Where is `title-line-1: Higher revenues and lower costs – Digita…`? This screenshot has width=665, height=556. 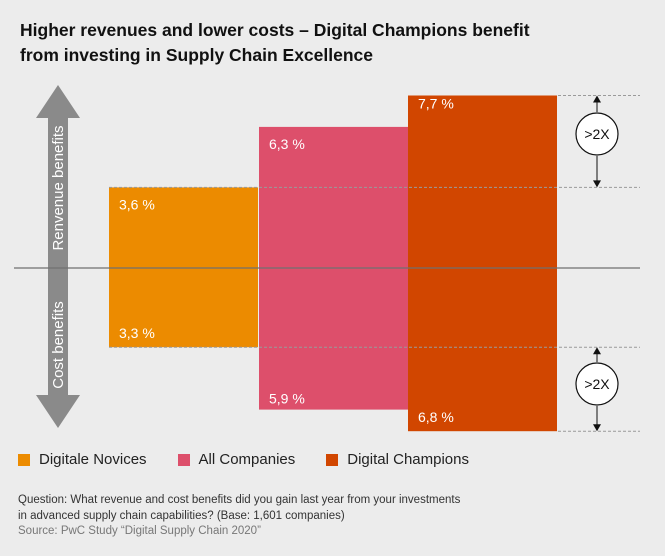 title-line-1: Higher revenues and lower costs – Digita… is located at coordinates (275, 30).